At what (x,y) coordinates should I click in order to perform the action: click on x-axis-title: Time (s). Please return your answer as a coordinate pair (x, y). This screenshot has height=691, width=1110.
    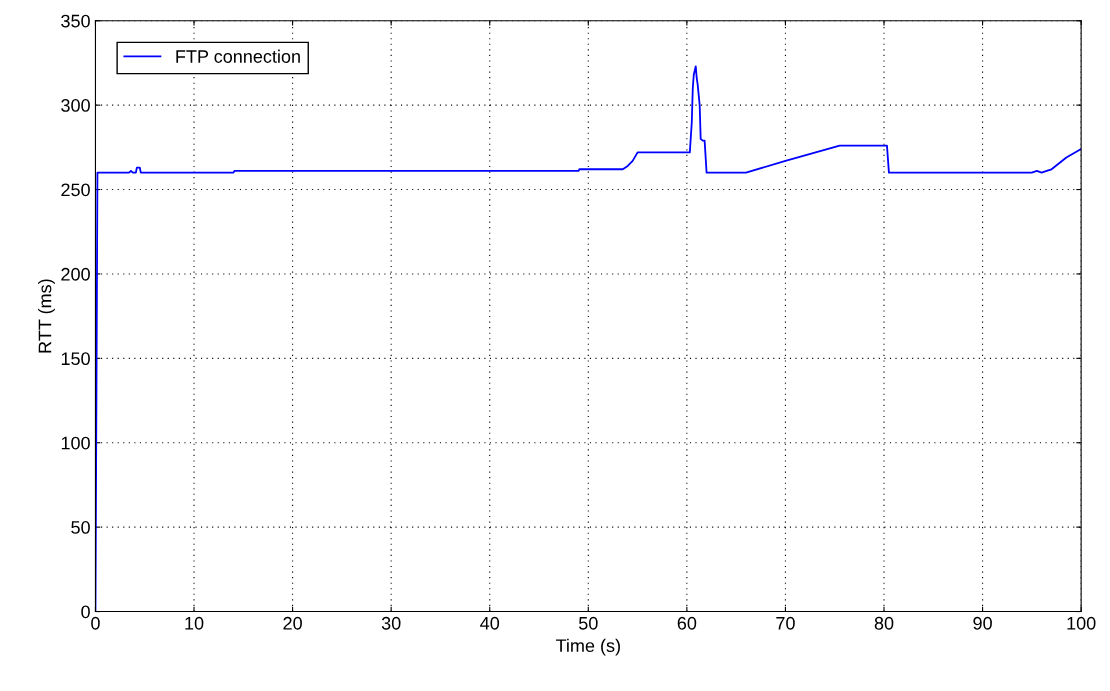
    Looking at the image, I should click on (587, 647).